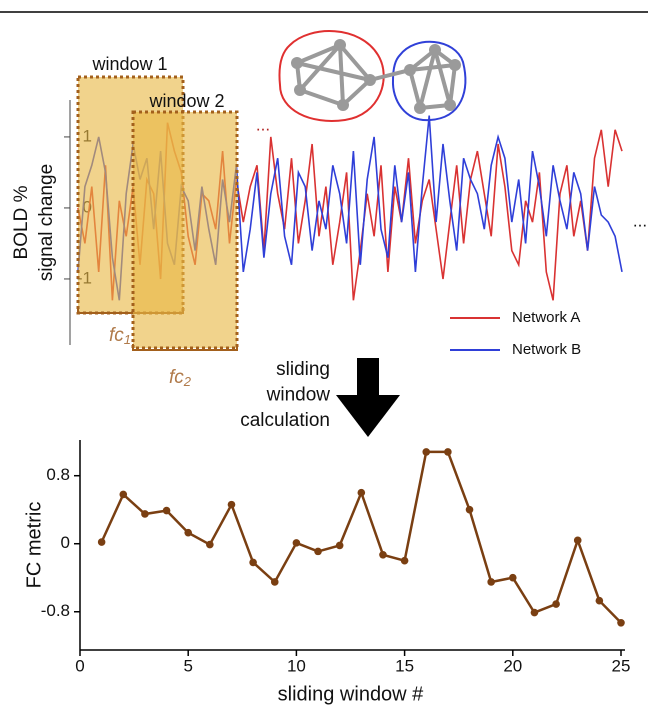 The width and height of the screenshot is (648, 711). I want to click on arrow-label: sliding, so click(303, 369).